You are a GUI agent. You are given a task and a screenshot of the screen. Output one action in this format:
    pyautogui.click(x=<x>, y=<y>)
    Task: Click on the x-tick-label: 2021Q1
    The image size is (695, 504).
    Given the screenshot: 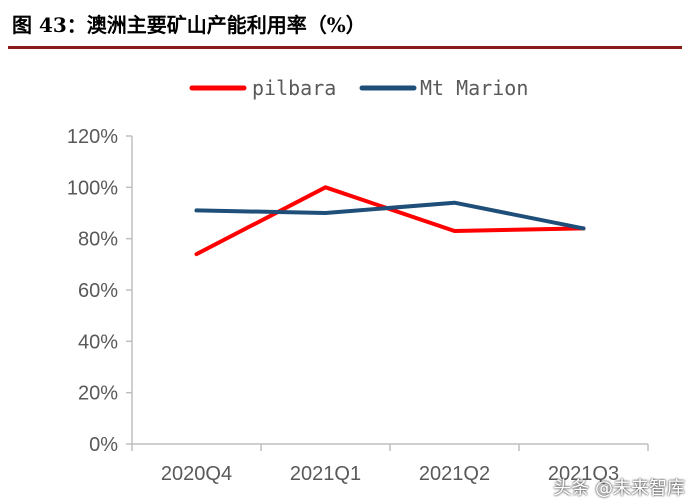 What is the action you would take?
    pyautogui.click(x=325, y=474)
    